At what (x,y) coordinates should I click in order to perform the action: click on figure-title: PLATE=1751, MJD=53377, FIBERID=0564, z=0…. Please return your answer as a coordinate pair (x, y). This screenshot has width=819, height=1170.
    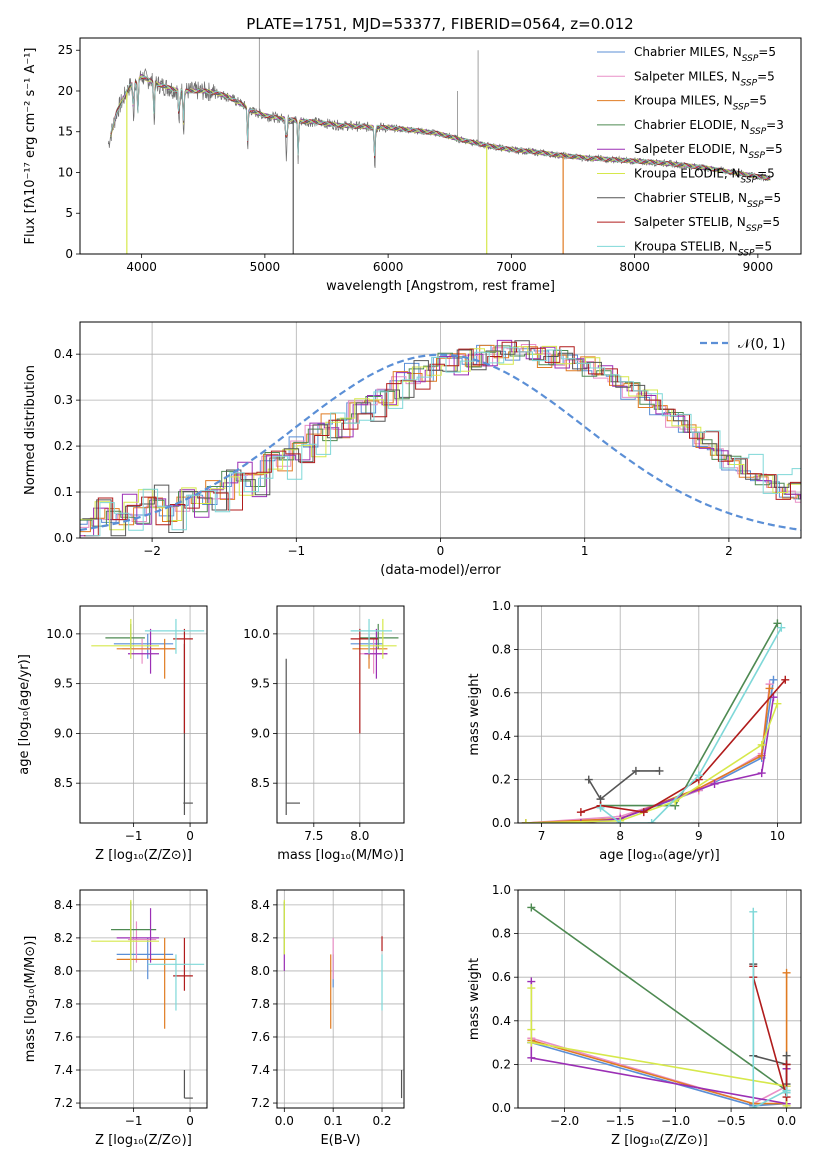
    Looking at the image, I should click on (439, 24).